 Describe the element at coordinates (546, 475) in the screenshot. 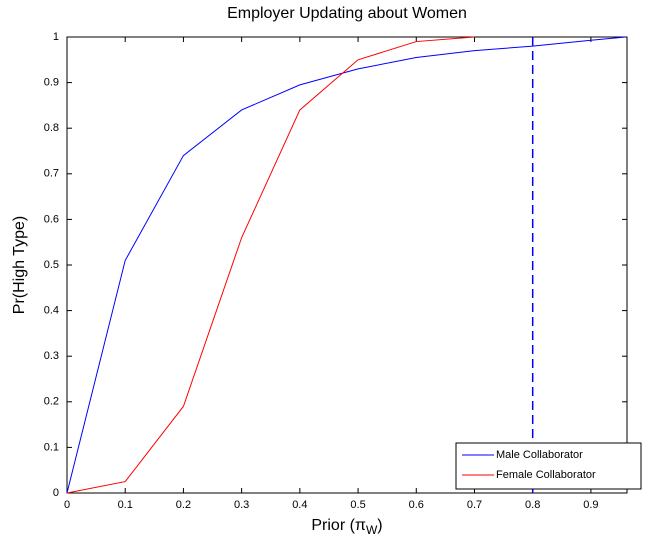

I see `legend-label: Female Collaborator` at that location.